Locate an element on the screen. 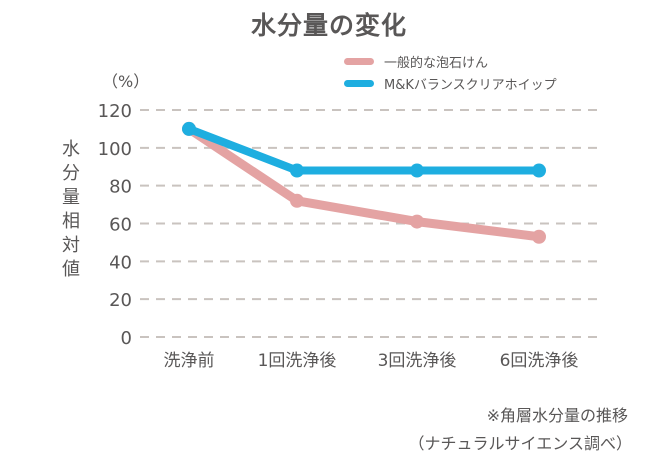 The image size is (658, 458). legend-item-mk-whip: M&Kバランスクリアホイップ is located at coordinates (450, 83).